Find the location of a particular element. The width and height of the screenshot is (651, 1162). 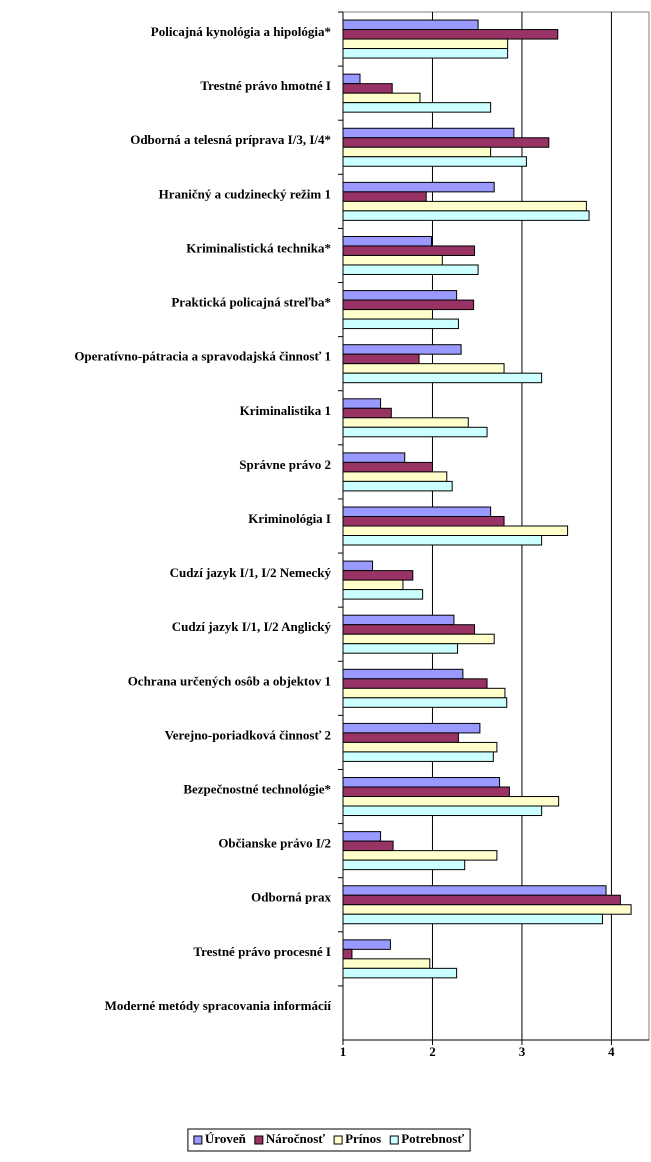

y-tick-label: Kriminalistická technika* is located at coordinates (258, 247).